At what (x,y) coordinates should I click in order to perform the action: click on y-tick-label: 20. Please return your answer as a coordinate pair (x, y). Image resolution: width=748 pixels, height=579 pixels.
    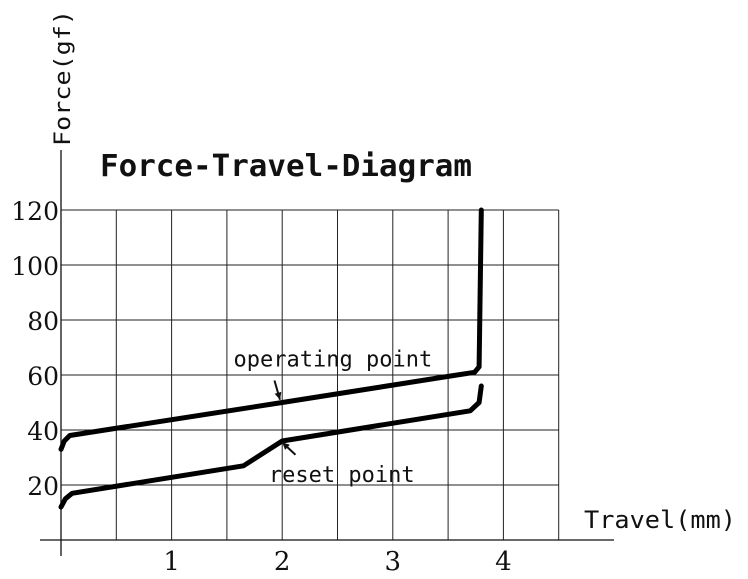
    Looking at the image, I should click on (43, 486).